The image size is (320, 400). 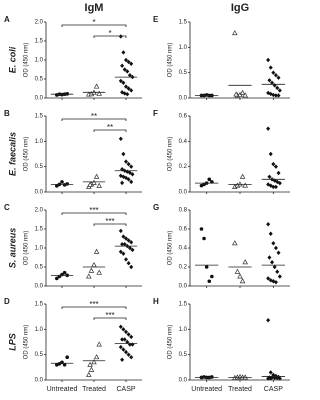 I want to click on y-tick-label: 0.2, so click(x=183, y=268).